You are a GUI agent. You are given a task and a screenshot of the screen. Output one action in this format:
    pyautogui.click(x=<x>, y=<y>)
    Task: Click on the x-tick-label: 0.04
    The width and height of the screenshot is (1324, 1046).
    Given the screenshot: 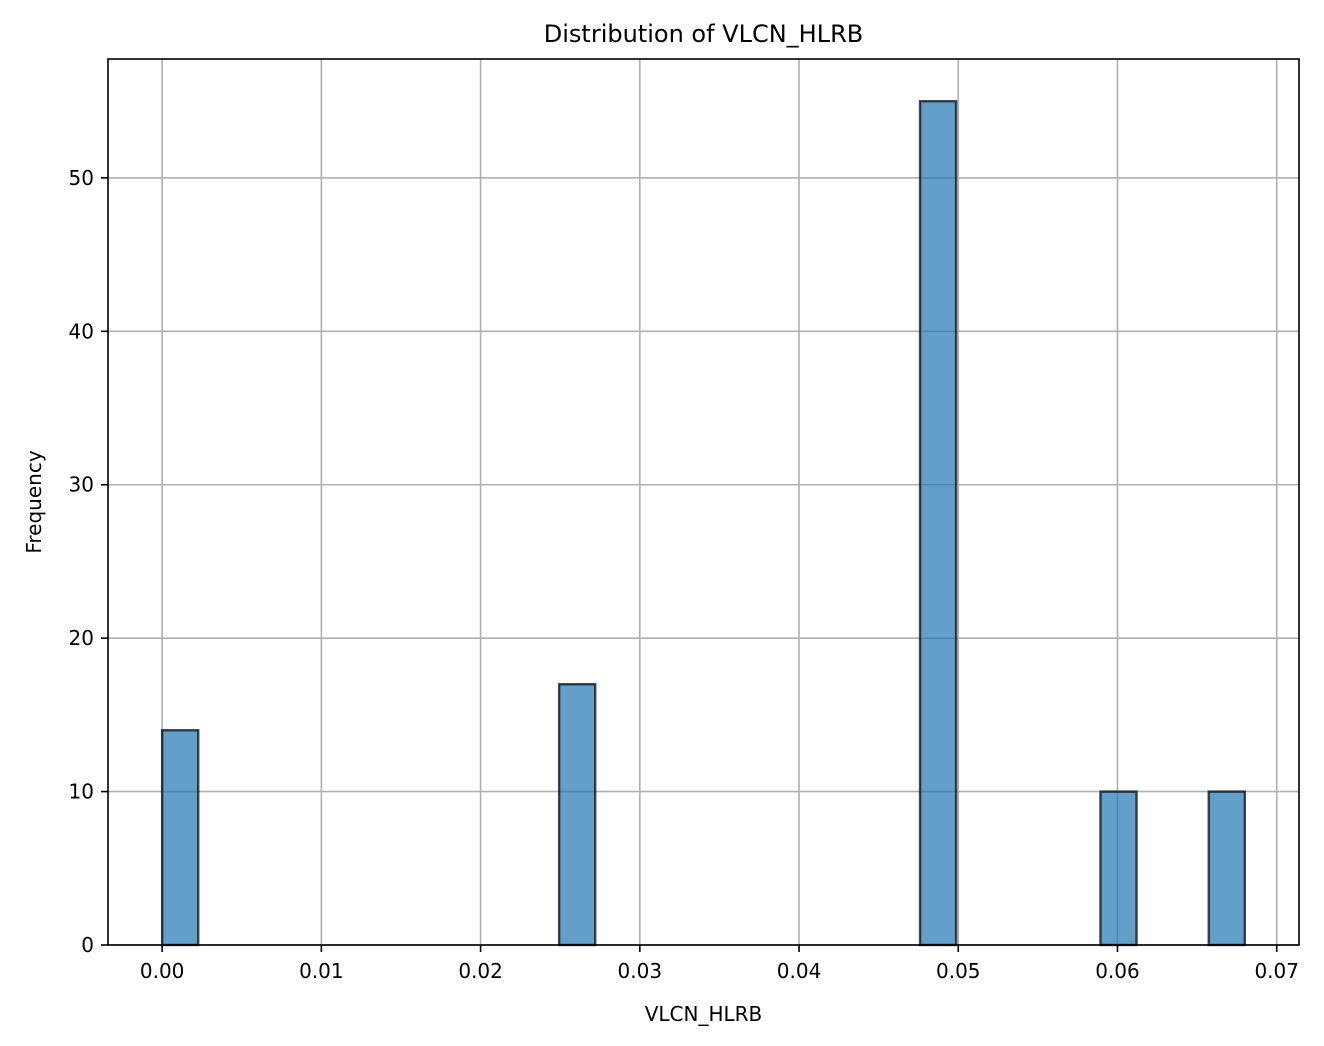 What is the action you would take?
    pyautogui.click(x=799, y=971)
    